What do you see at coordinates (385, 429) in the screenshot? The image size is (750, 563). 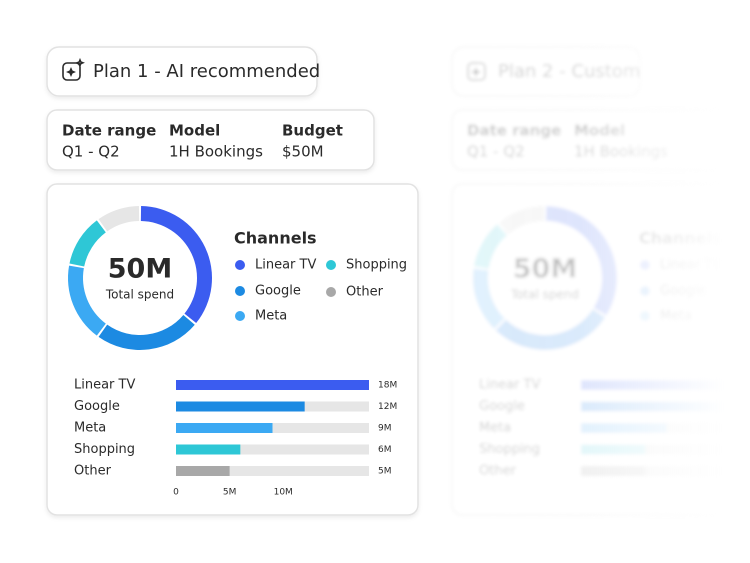 I see `bar-value-label: 9M` at bounding box center [385, 429].